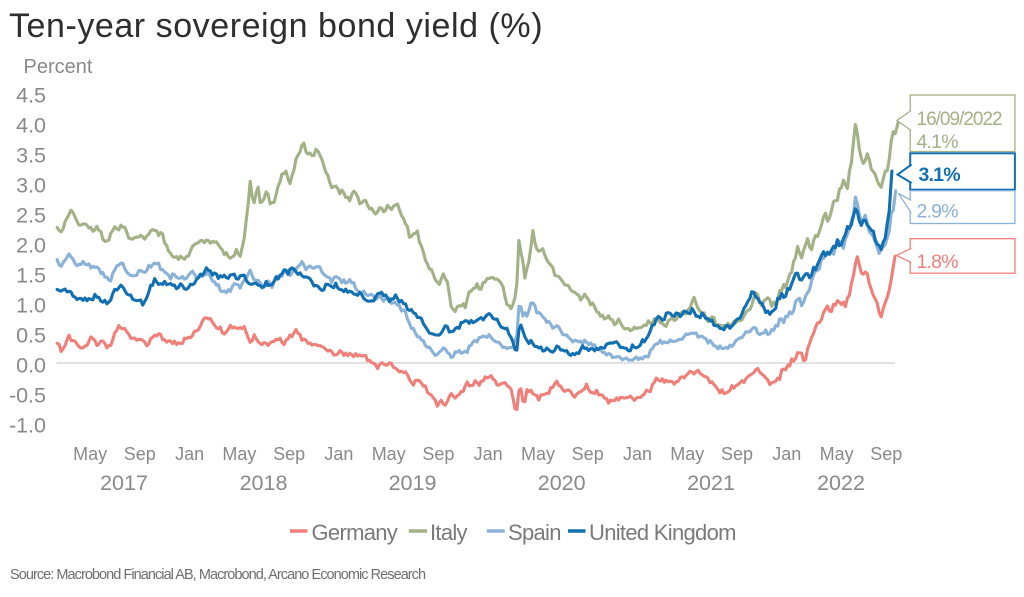  What do you see at coordinates (413, 483) in the screenshot?
I see `svg-text: 2019` at bounding box center [413, 483].